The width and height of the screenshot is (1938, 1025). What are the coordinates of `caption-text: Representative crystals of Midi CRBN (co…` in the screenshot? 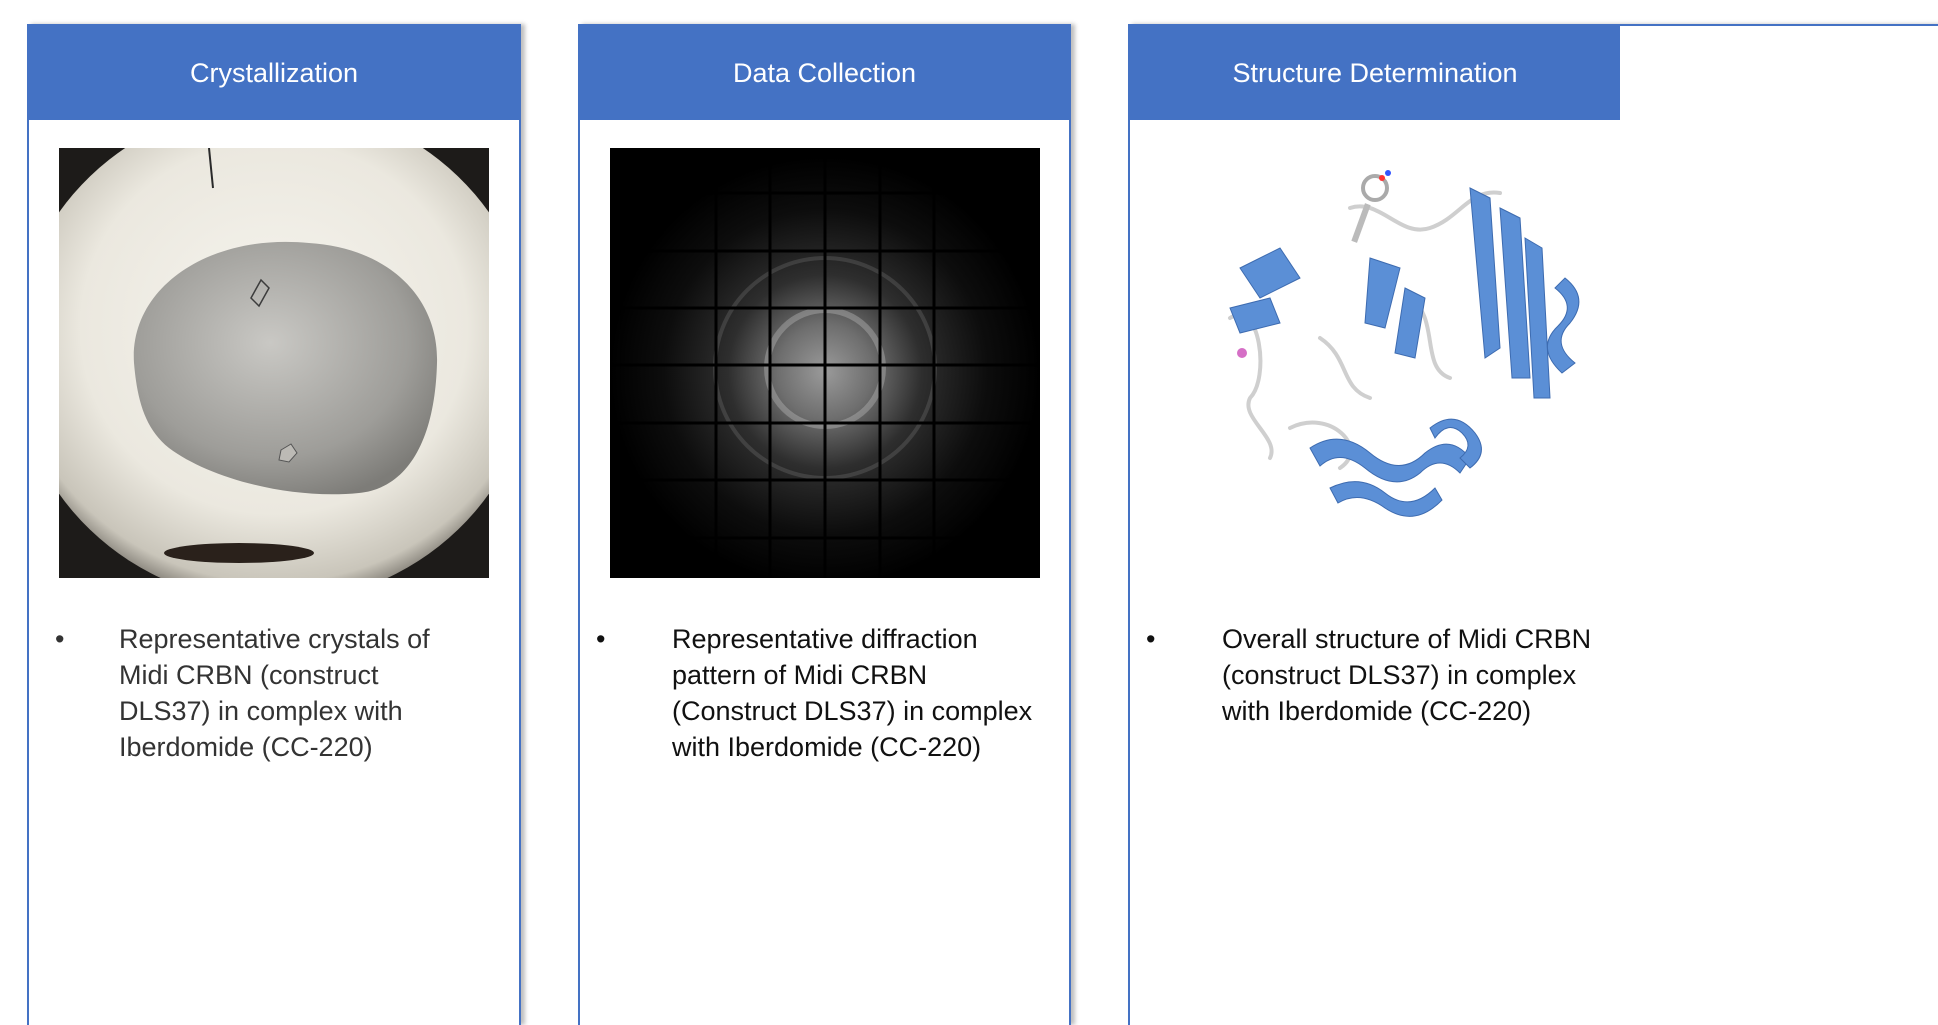 It's located at (274, 693).